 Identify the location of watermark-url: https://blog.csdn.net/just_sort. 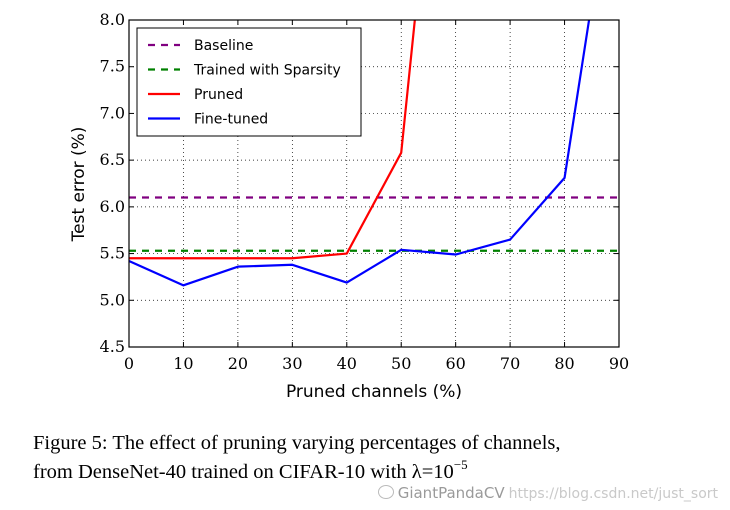
(613, 494).